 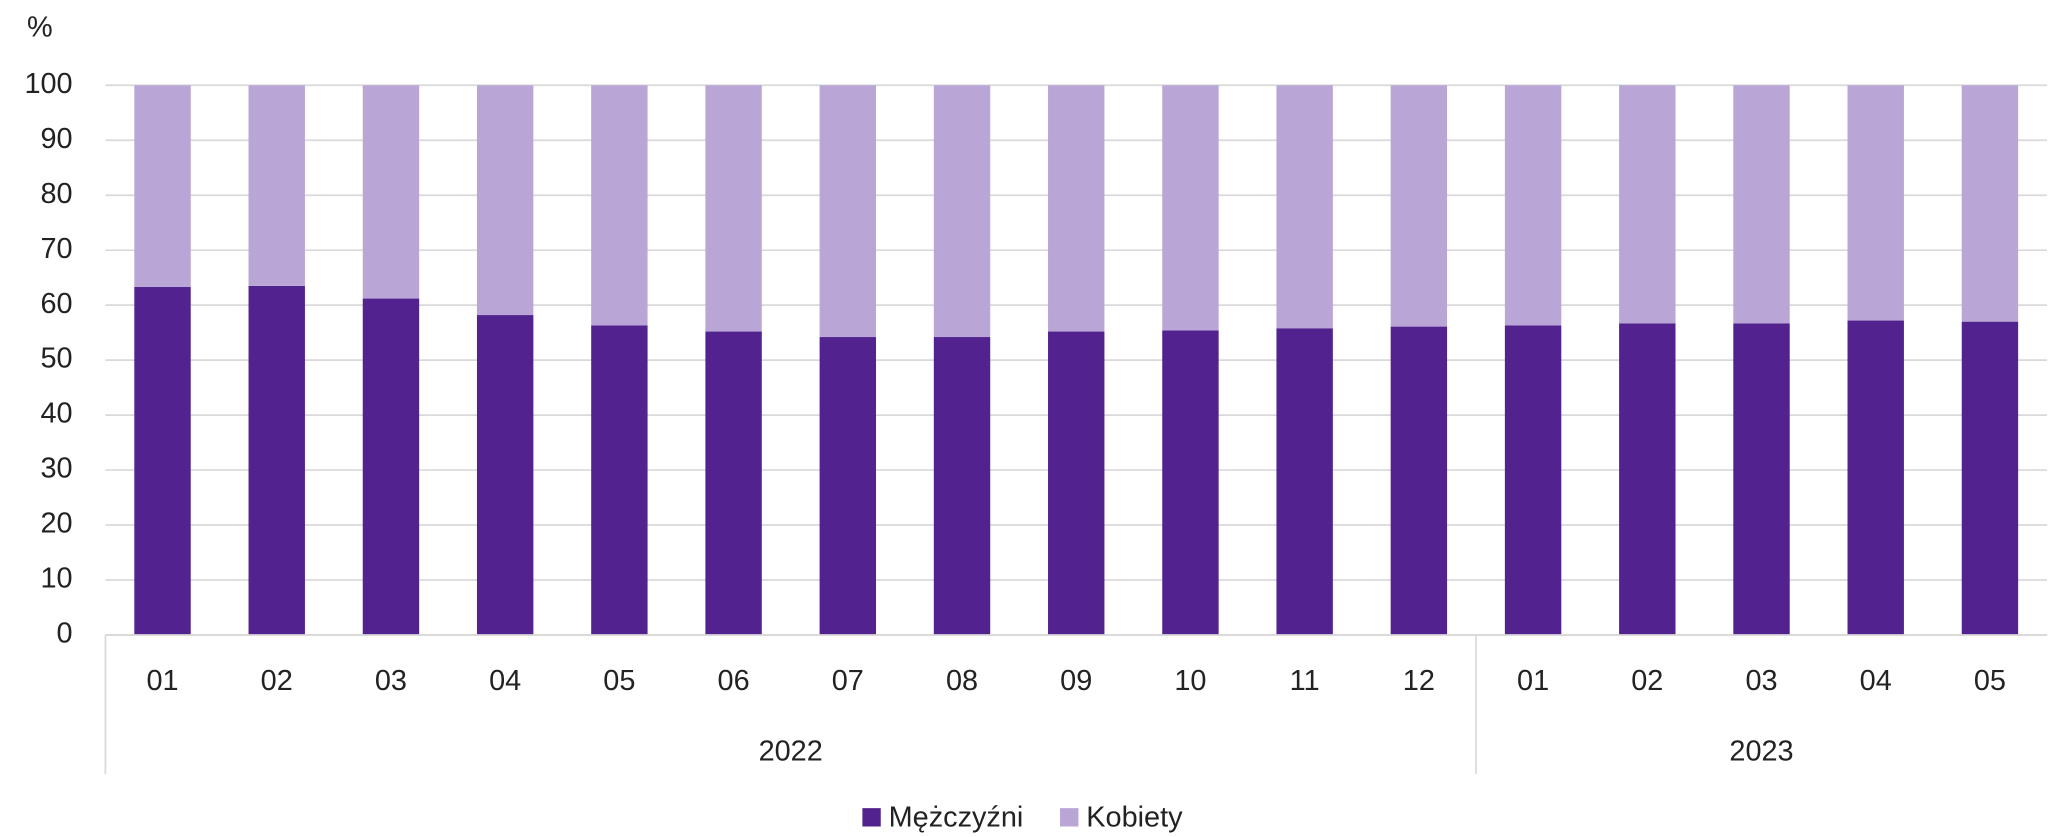 What do you see at coordinates (1761, 752) in the screenshot?
I see `group-label: 2023` at bounding box center [1761, 752].